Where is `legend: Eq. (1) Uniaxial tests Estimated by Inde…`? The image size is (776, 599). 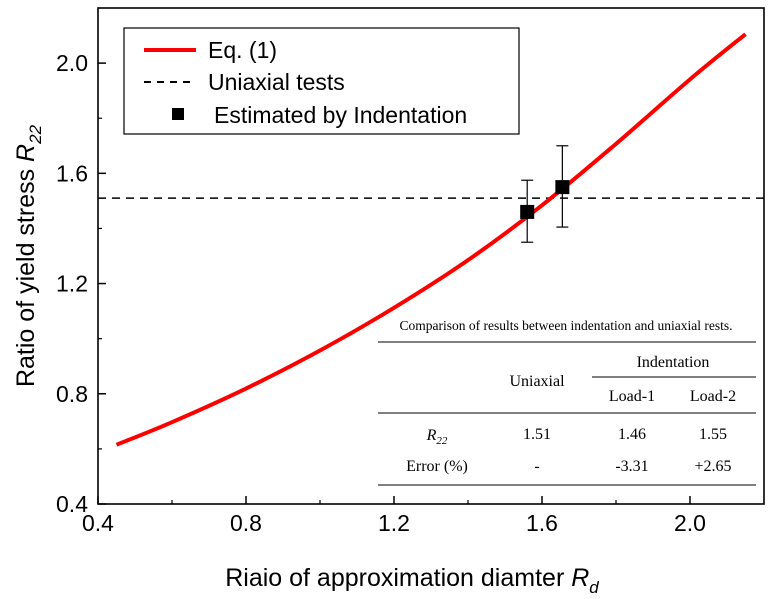 legend: Eq. (1) Uniaxial tests Estimated by Inde… is located at coordinates (321, 81).